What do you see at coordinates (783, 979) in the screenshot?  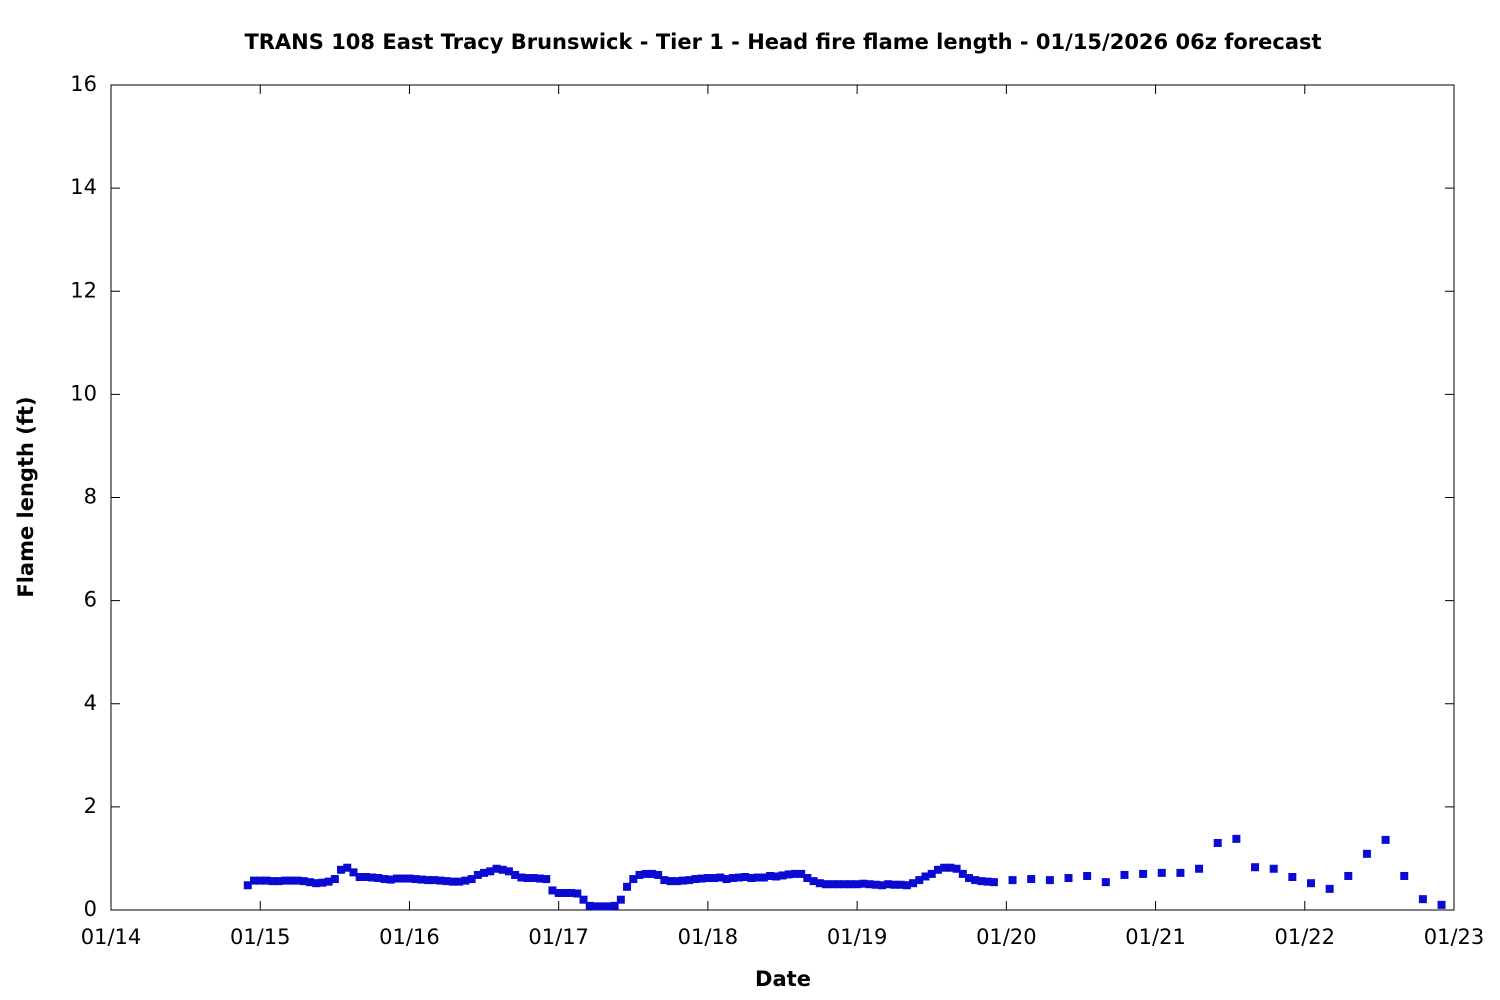 I see `x-axis-label: Date` at bounding box center [783, 979].